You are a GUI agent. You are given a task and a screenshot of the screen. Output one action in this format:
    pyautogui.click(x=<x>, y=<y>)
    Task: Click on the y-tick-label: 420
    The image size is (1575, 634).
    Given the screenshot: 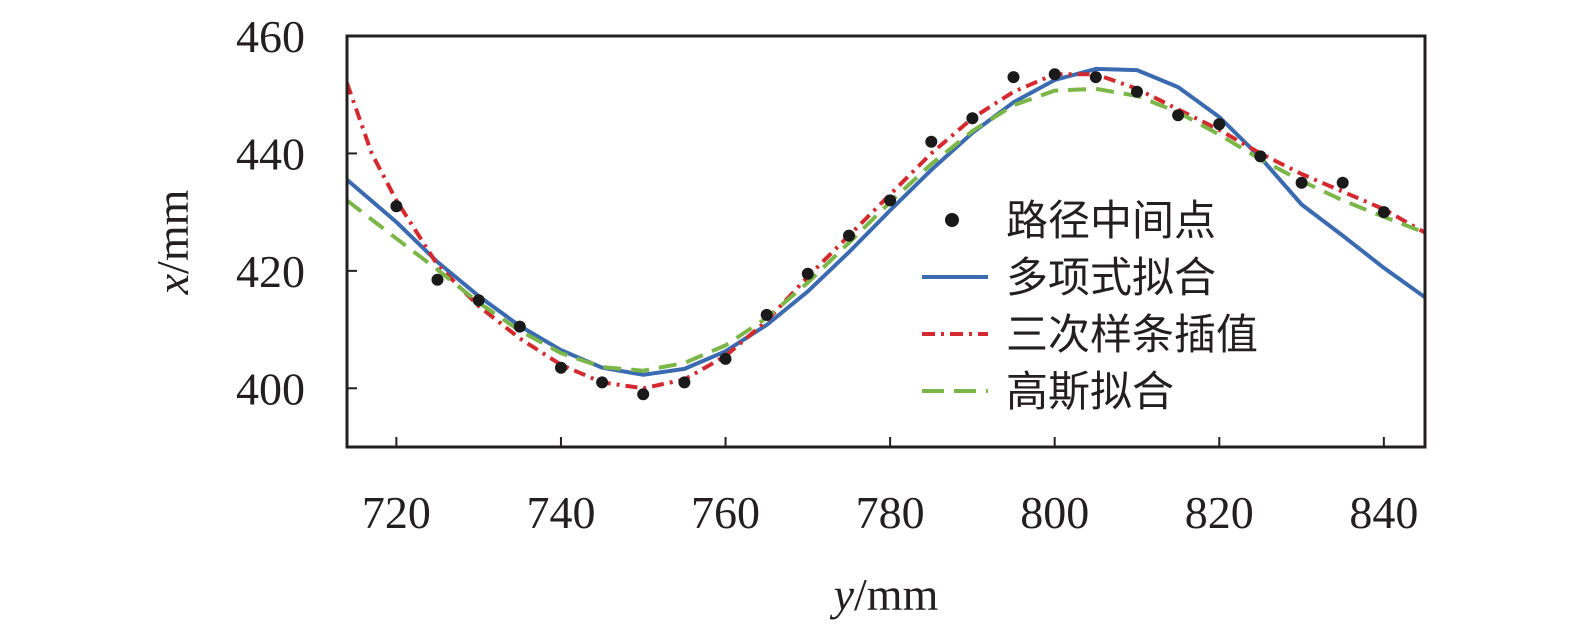 What is the action you would take?
    pyautogui.click(x=270, y=271)
    